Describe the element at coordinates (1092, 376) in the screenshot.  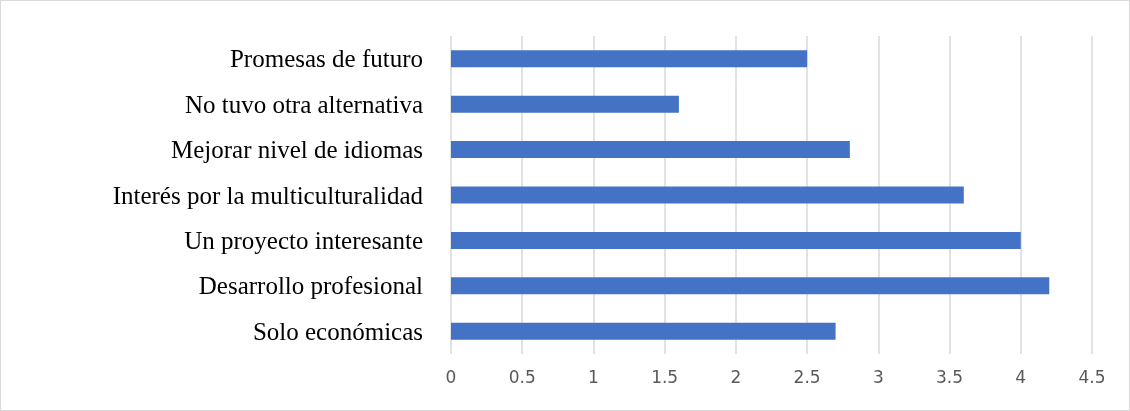
I see `x-tick-label: 4.5` at that location.